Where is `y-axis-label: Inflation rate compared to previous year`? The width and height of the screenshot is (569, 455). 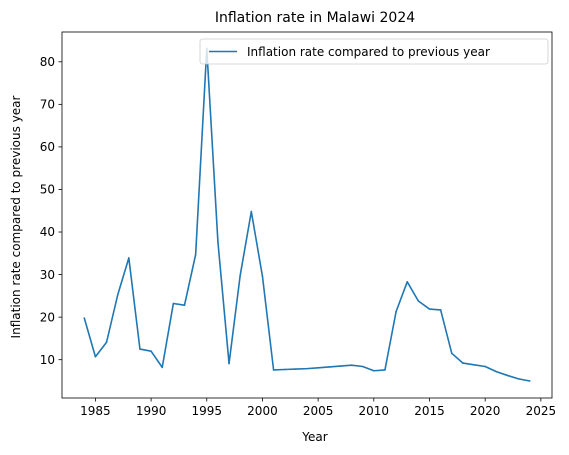 y-axis-label: Inflation rate compared to previous year is located at coordinates (16, 216).